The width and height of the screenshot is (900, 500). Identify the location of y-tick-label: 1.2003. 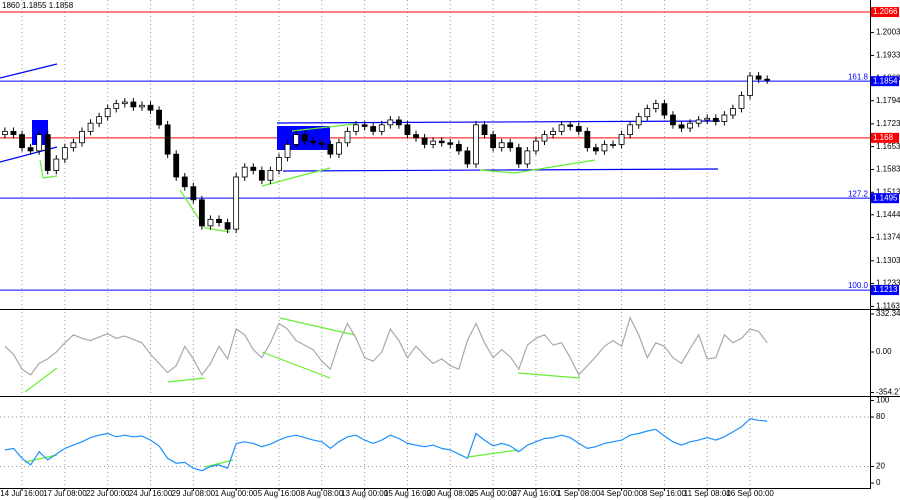
(888, 32).